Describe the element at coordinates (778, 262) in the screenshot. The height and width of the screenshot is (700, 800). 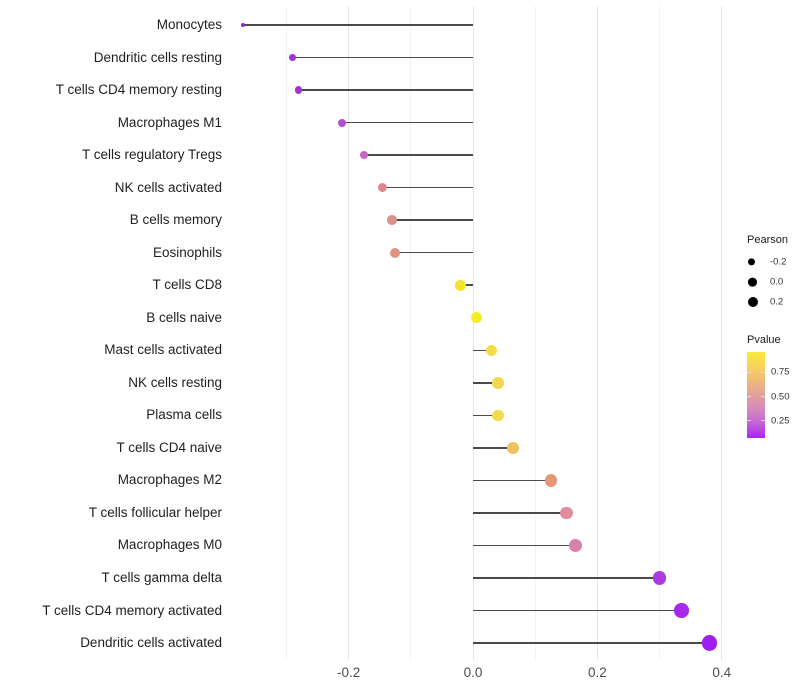
I see `pearson-size-label: -0.2` at that location.